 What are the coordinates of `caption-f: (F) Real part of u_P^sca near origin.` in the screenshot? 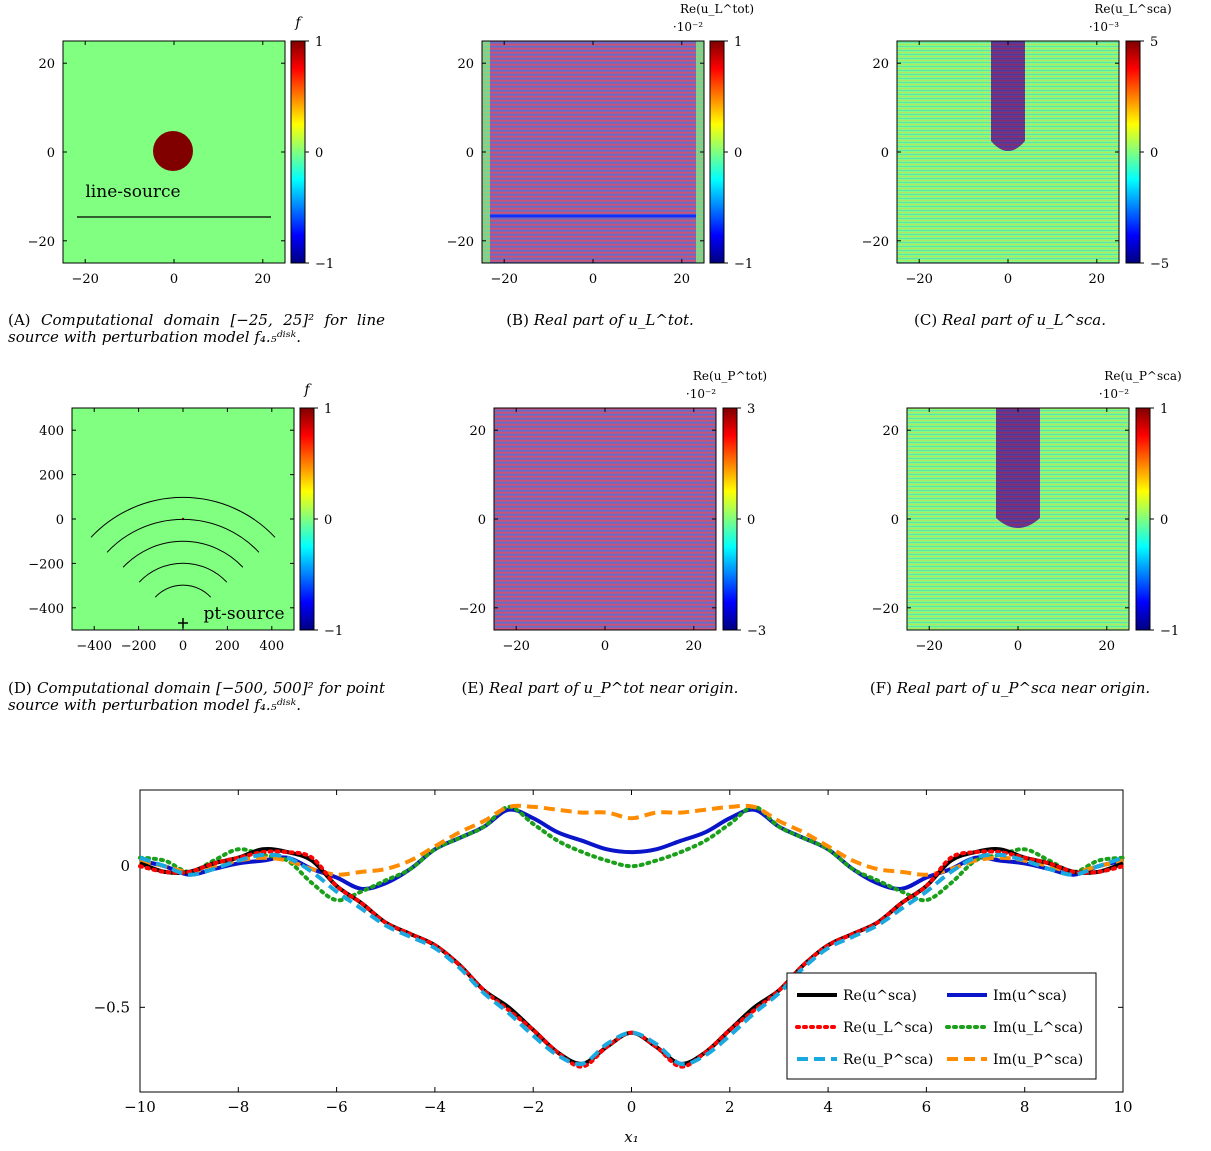 It's located at (1010, 688).